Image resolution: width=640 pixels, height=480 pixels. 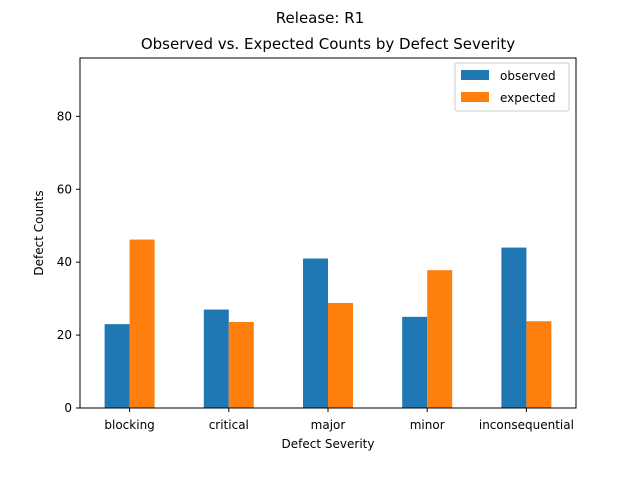 What do you see at coordinates (475, 97) in the screenshot?
I see `legend-swatch-expected` at bounding box center [475, 97].